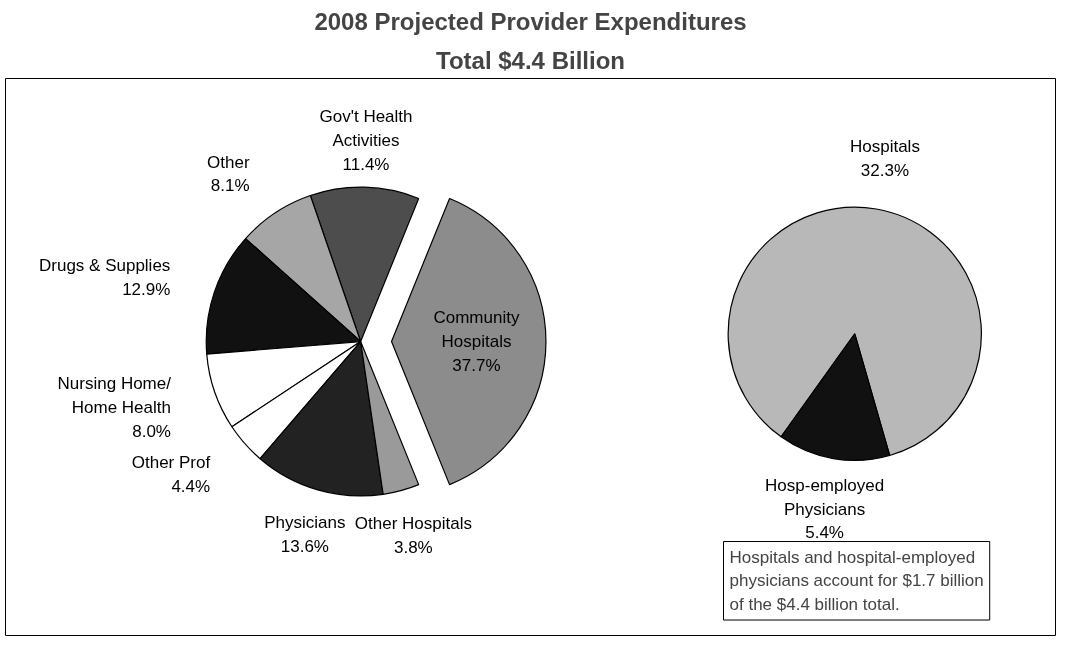  I want to click on slice-label: Hospitals, so click(884, 147).